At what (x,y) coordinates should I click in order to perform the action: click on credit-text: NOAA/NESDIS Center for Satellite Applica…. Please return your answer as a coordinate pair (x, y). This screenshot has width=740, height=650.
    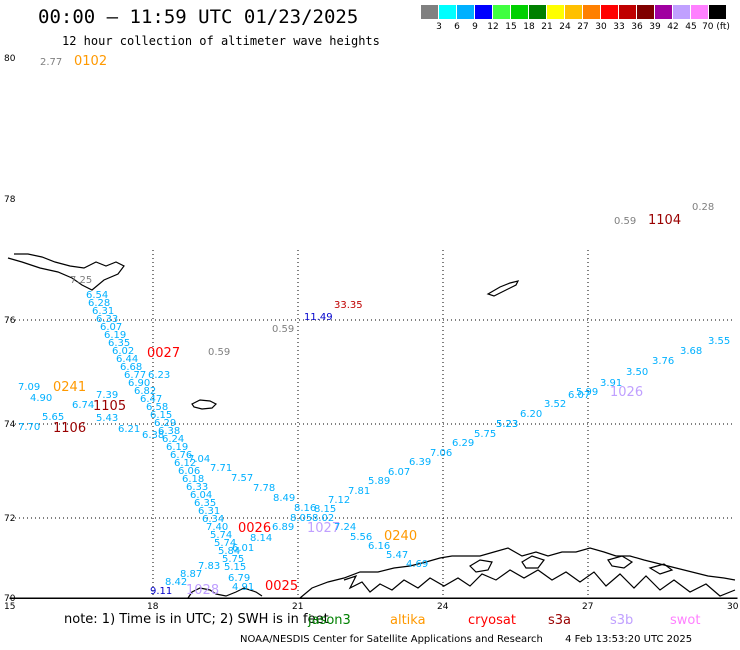
    Looking at the image, I should click on (391, 639).